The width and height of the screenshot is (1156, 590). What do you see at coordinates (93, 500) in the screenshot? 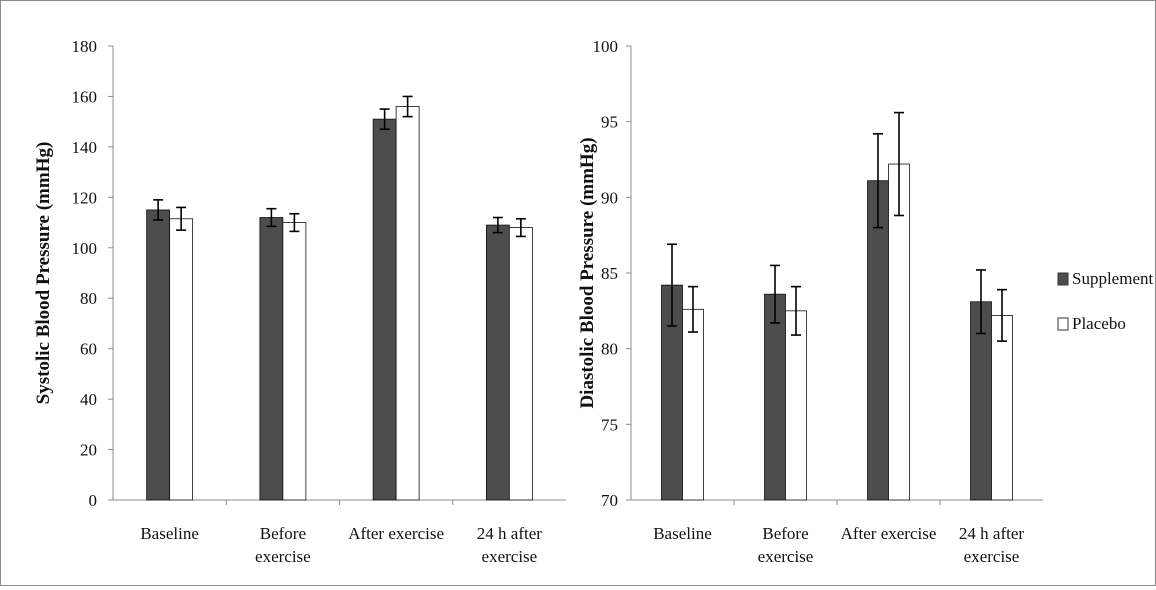
I see `y-tick-label: 0` at bounding box center [93, 500].